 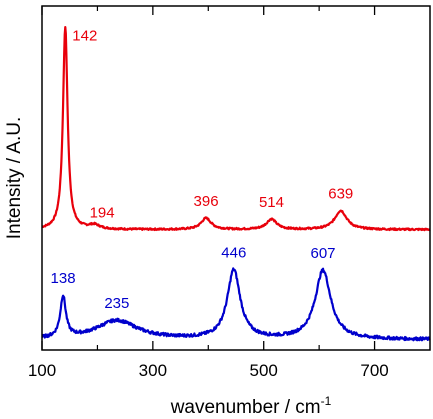 What do you see at coordinates (42, 370) in the screenshot?
I see `x-tick-label: 100` at bounding box center [42, 370].